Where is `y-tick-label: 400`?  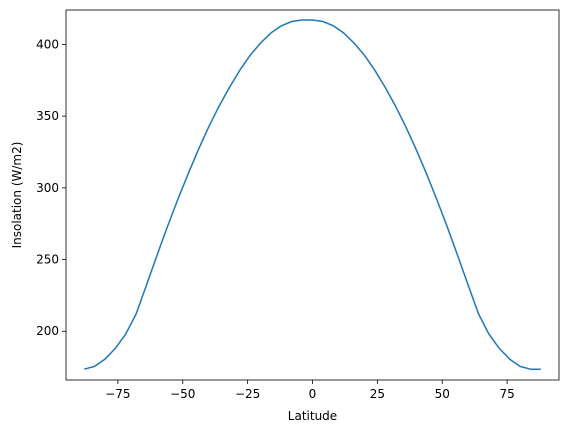
y-tick-label: 400 is located at coordinates (47, 44).